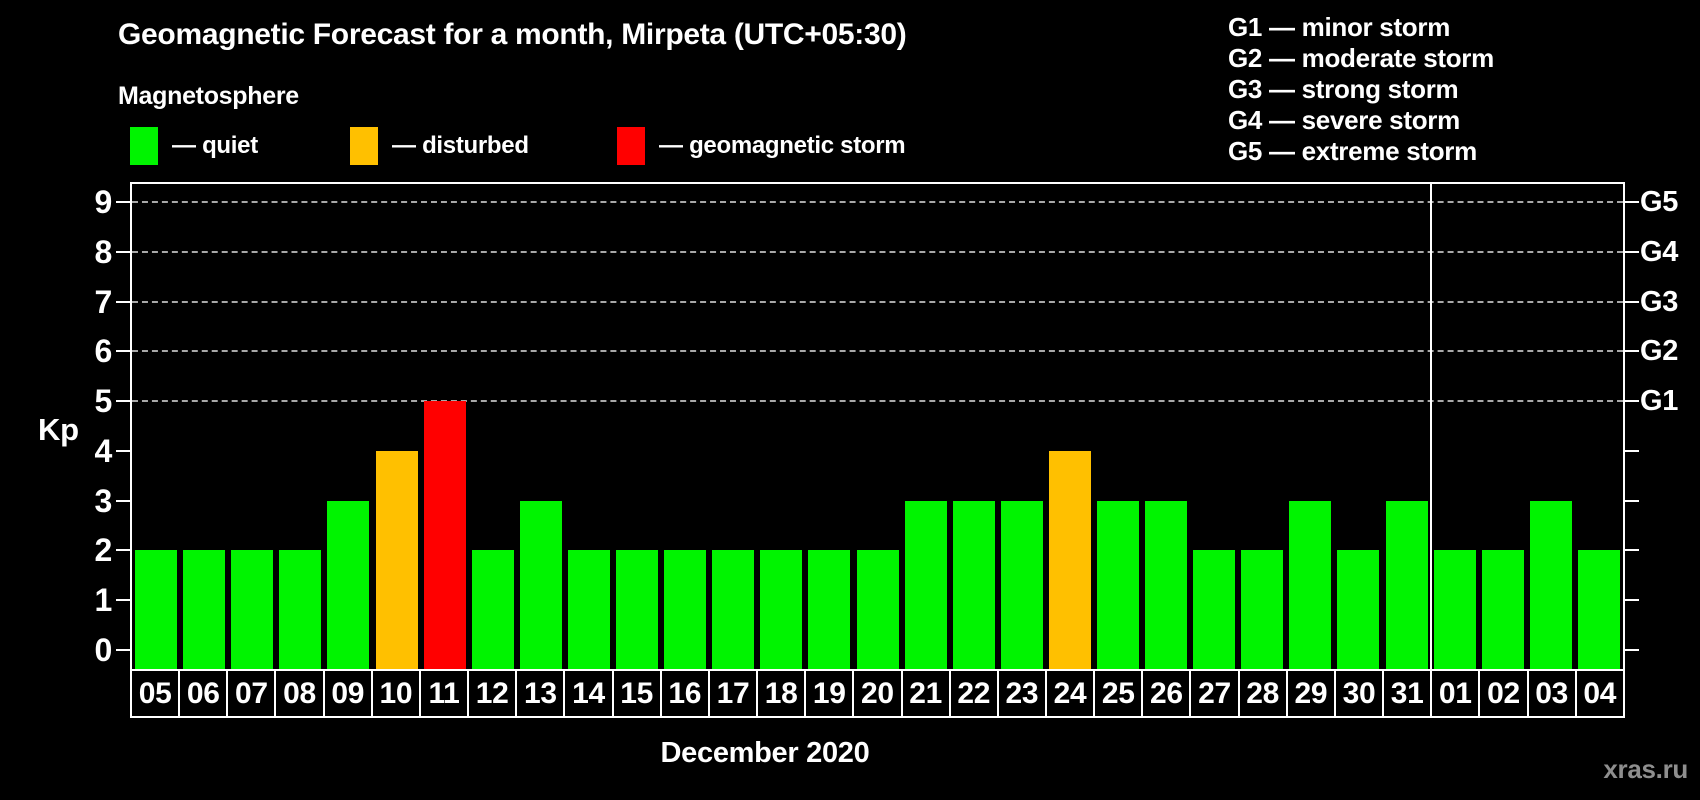 The height and width of the screenshot is (800, 1700). Describe the element at coordinates (1407, 693) in the screenshot. I see `day-label-cell-31: 31` at that location.